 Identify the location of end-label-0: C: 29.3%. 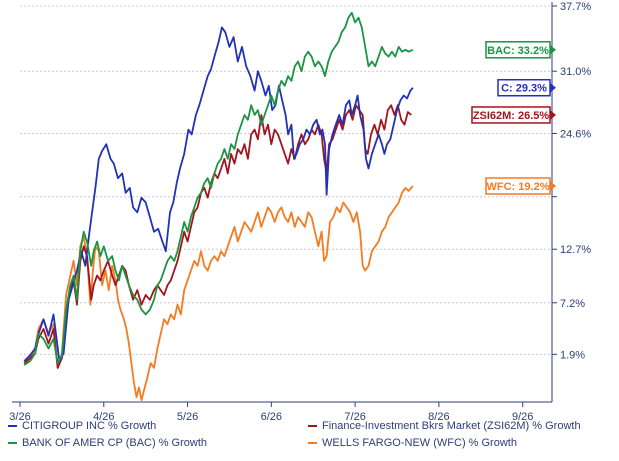
(526, 87).